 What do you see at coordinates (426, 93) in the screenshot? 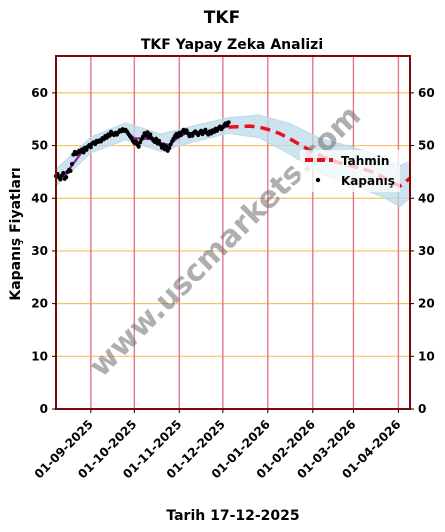
I see `y-tick-label-right: 60` at bounding box center [426, 93].